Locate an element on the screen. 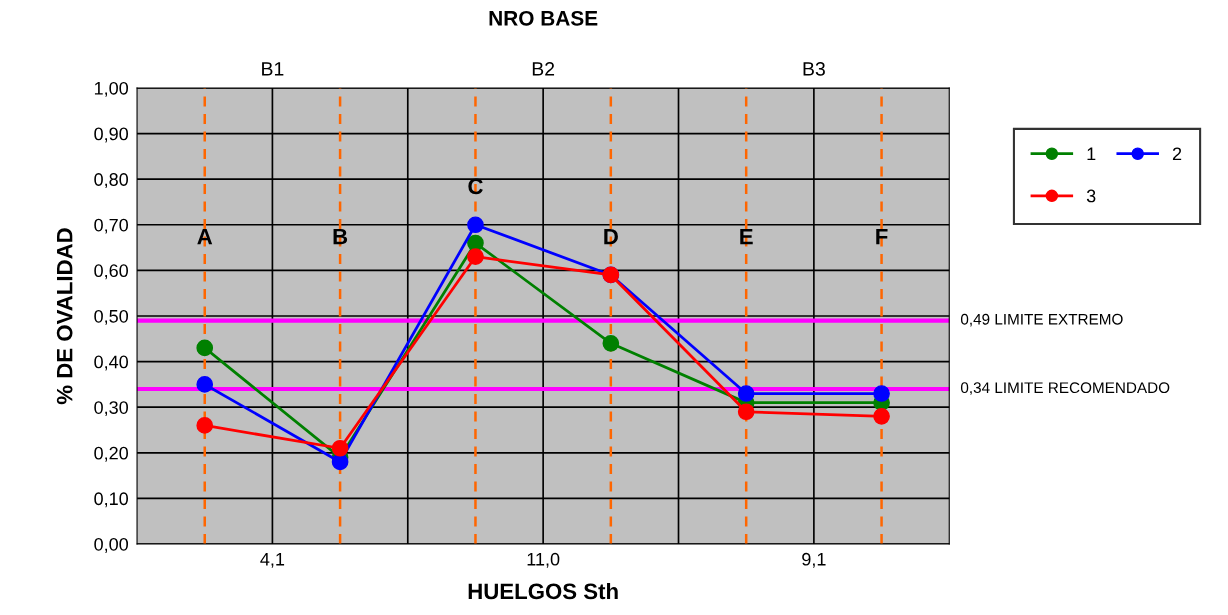 The height and width of the screenshot is (615, 1228). annotation: A is located at coordinates (205, 236).